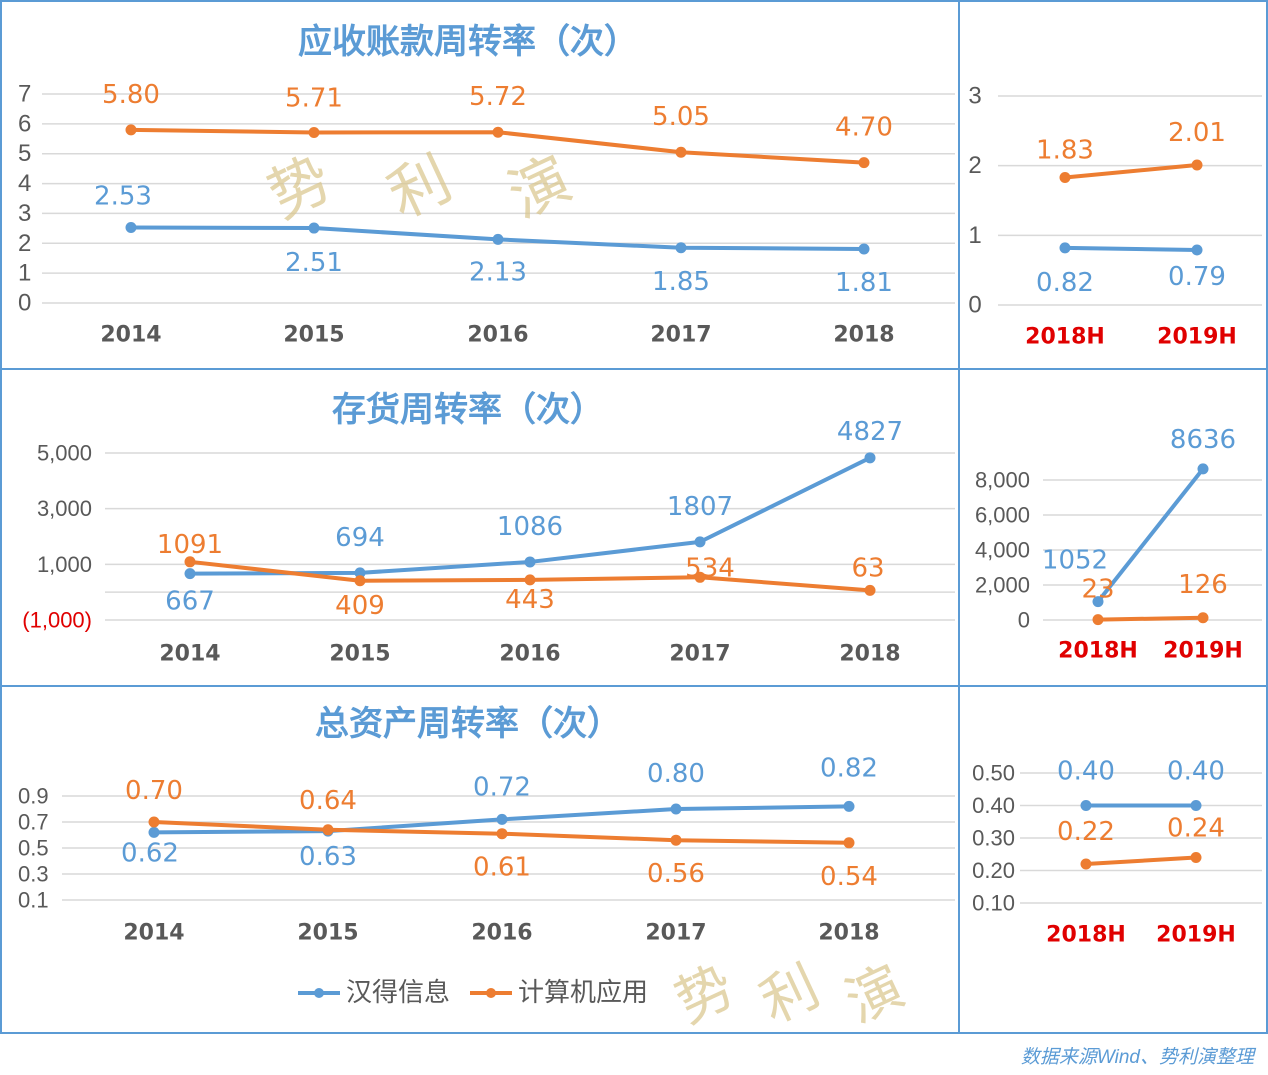 This screenshot has height=1075, width=1268. I want to click on data-label: 4.70, so click(864, 128).